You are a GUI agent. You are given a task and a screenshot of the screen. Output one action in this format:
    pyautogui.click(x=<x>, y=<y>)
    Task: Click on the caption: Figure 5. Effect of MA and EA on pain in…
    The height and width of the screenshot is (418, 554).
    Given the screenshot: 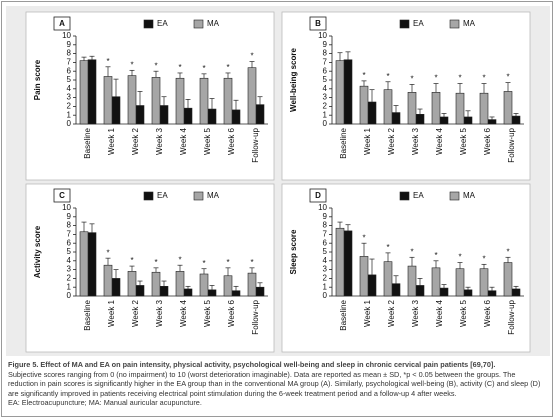 What is the action you would take?
    pyautogui.click(x=277, y=384)
    